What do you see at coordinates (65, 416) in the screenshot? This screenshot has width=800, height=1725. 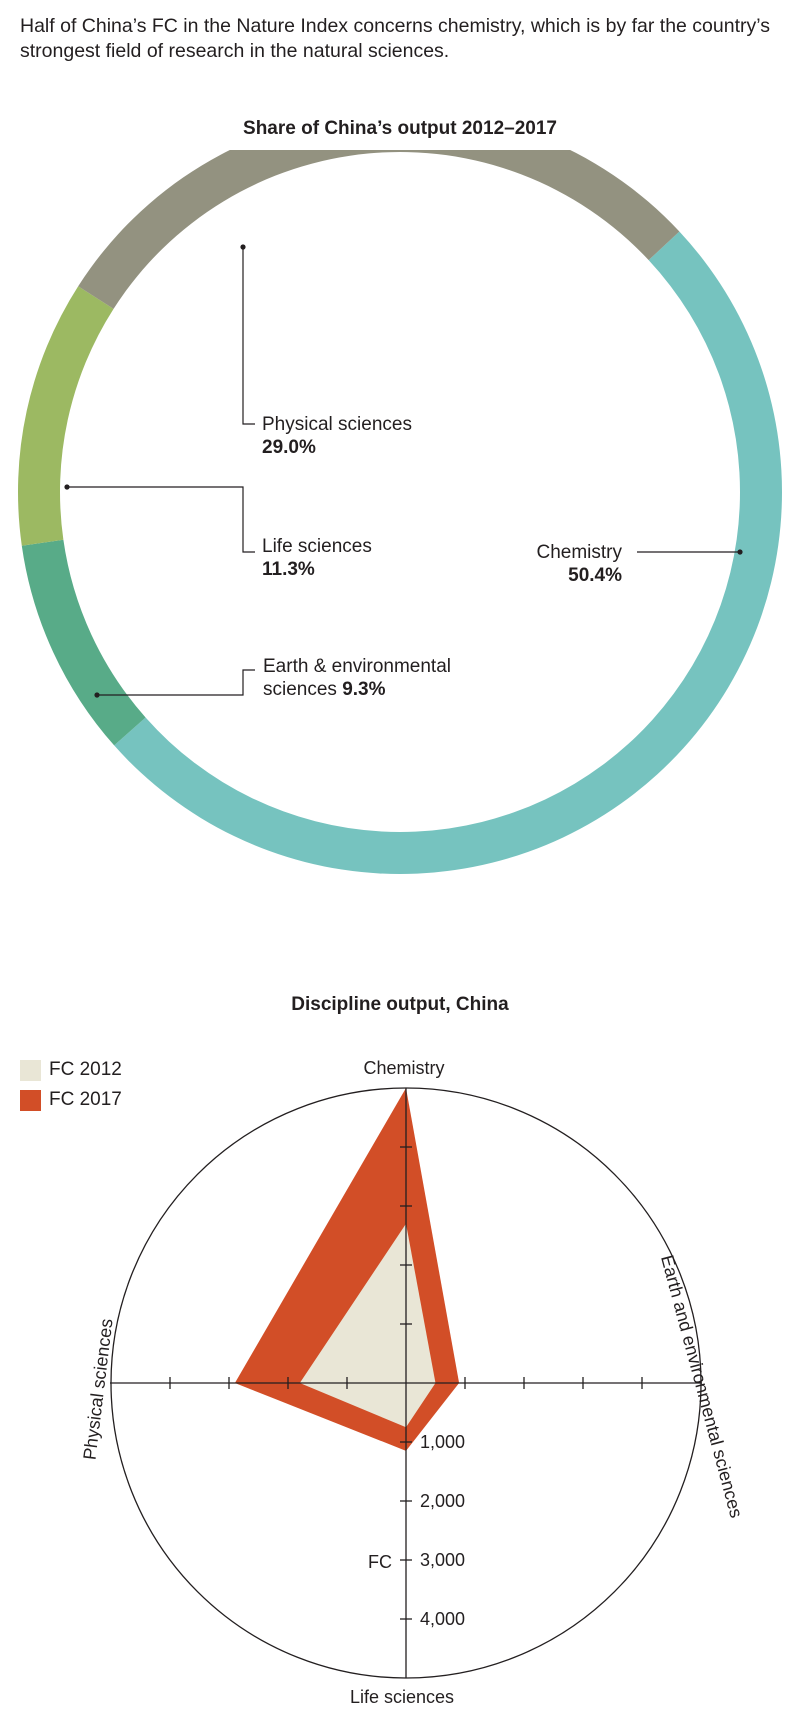 I see `donut-slice-life` at bounding box center [65, 416].